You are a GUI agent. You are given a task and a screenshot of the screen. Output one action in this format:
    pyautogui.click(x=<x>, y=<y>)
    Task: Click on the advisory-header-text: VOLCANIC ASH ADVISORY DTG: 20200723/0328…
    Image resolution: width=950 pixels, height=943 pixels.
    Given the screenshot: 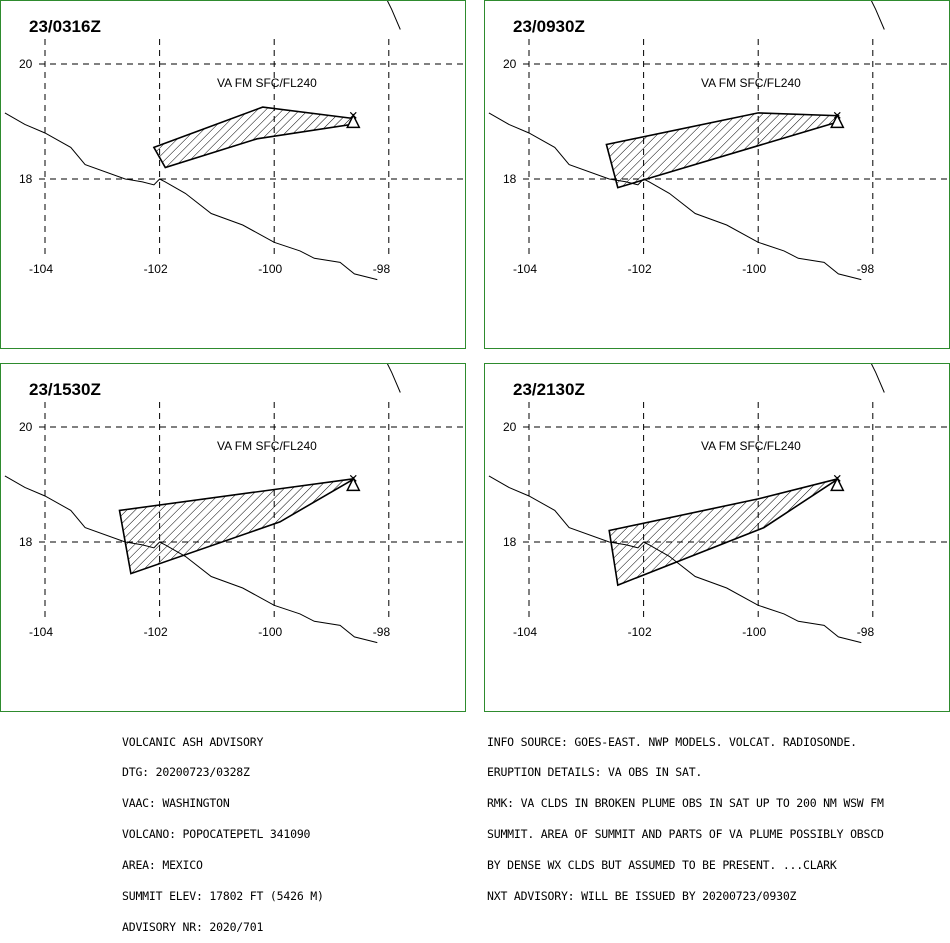 What is the action you would take?
    pyautogui.click(x=223, y=829)
    